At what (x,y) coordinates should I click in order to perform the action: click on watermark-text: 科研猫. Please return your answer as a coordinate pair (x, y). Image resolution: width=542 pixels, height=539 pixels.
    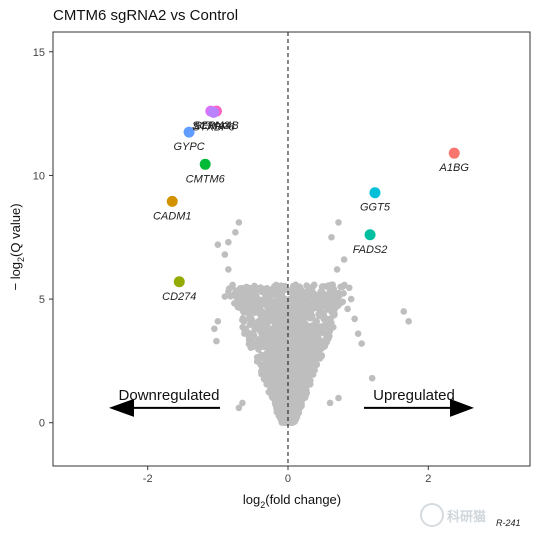
    Looking at the image, I should click on (466, 516).